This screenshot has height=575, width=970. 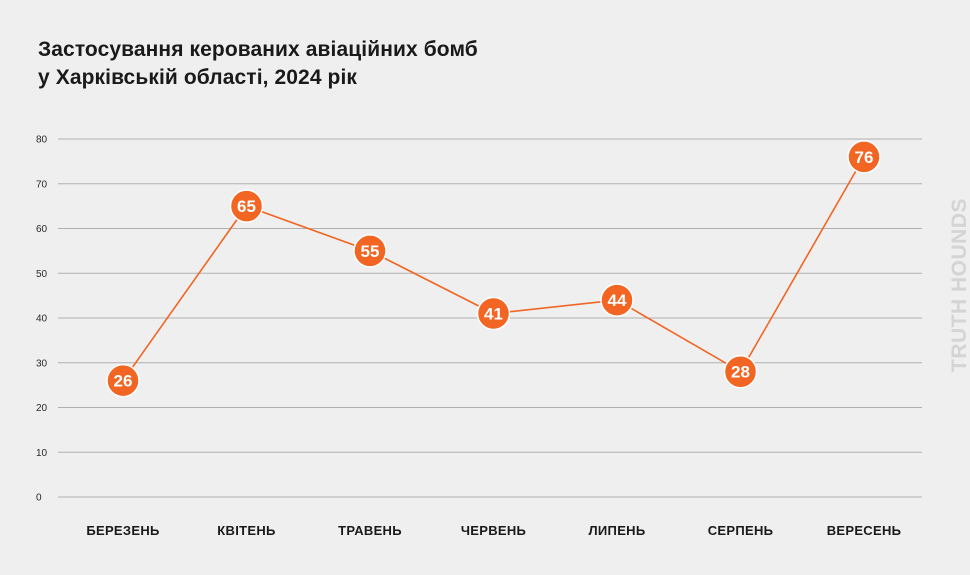 What do you see at coordinates (616, 530) in the screenshot?
I see `x-category-label-5: ЛИПЕНЬ` at bounding box center [616, 530].